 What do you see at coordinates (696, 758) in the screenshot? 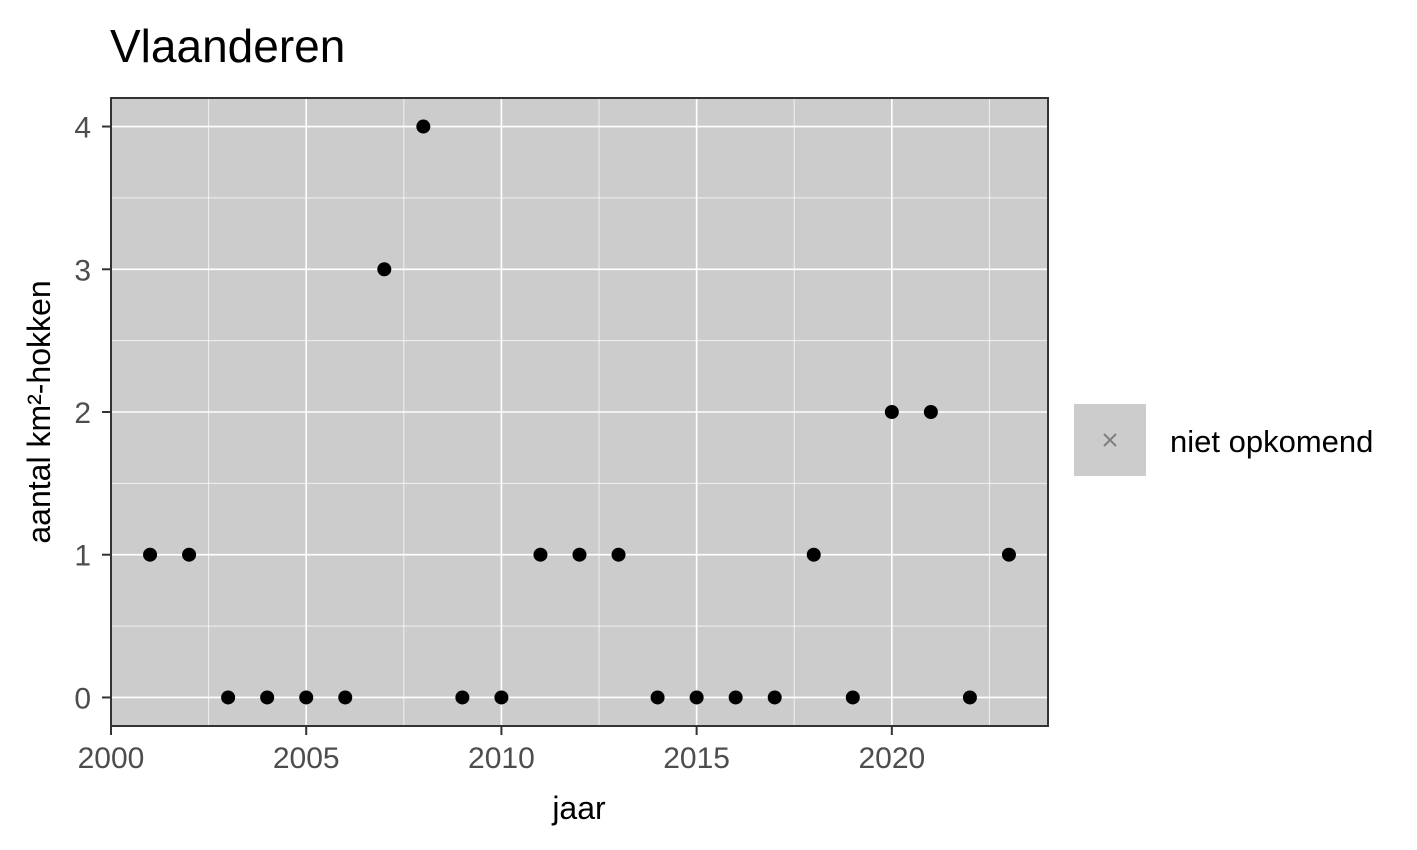
I see `x-tick-label: 2015` at bounding box center [696, 758].